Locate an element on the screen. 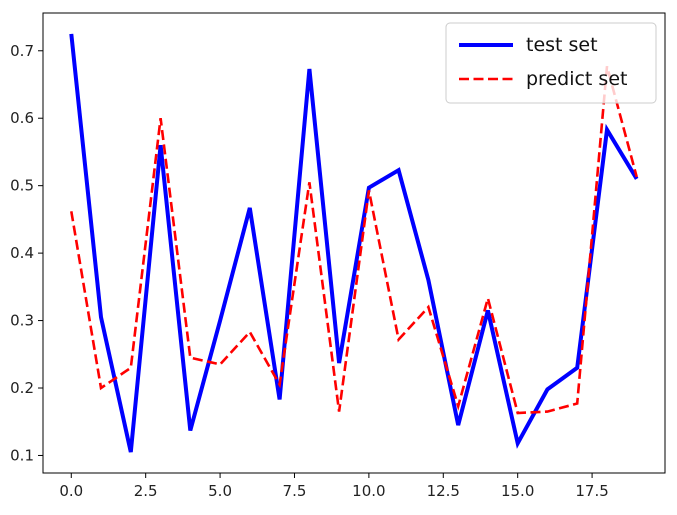  x-tick-label: 7.5 is located at coordinates (295, 491).